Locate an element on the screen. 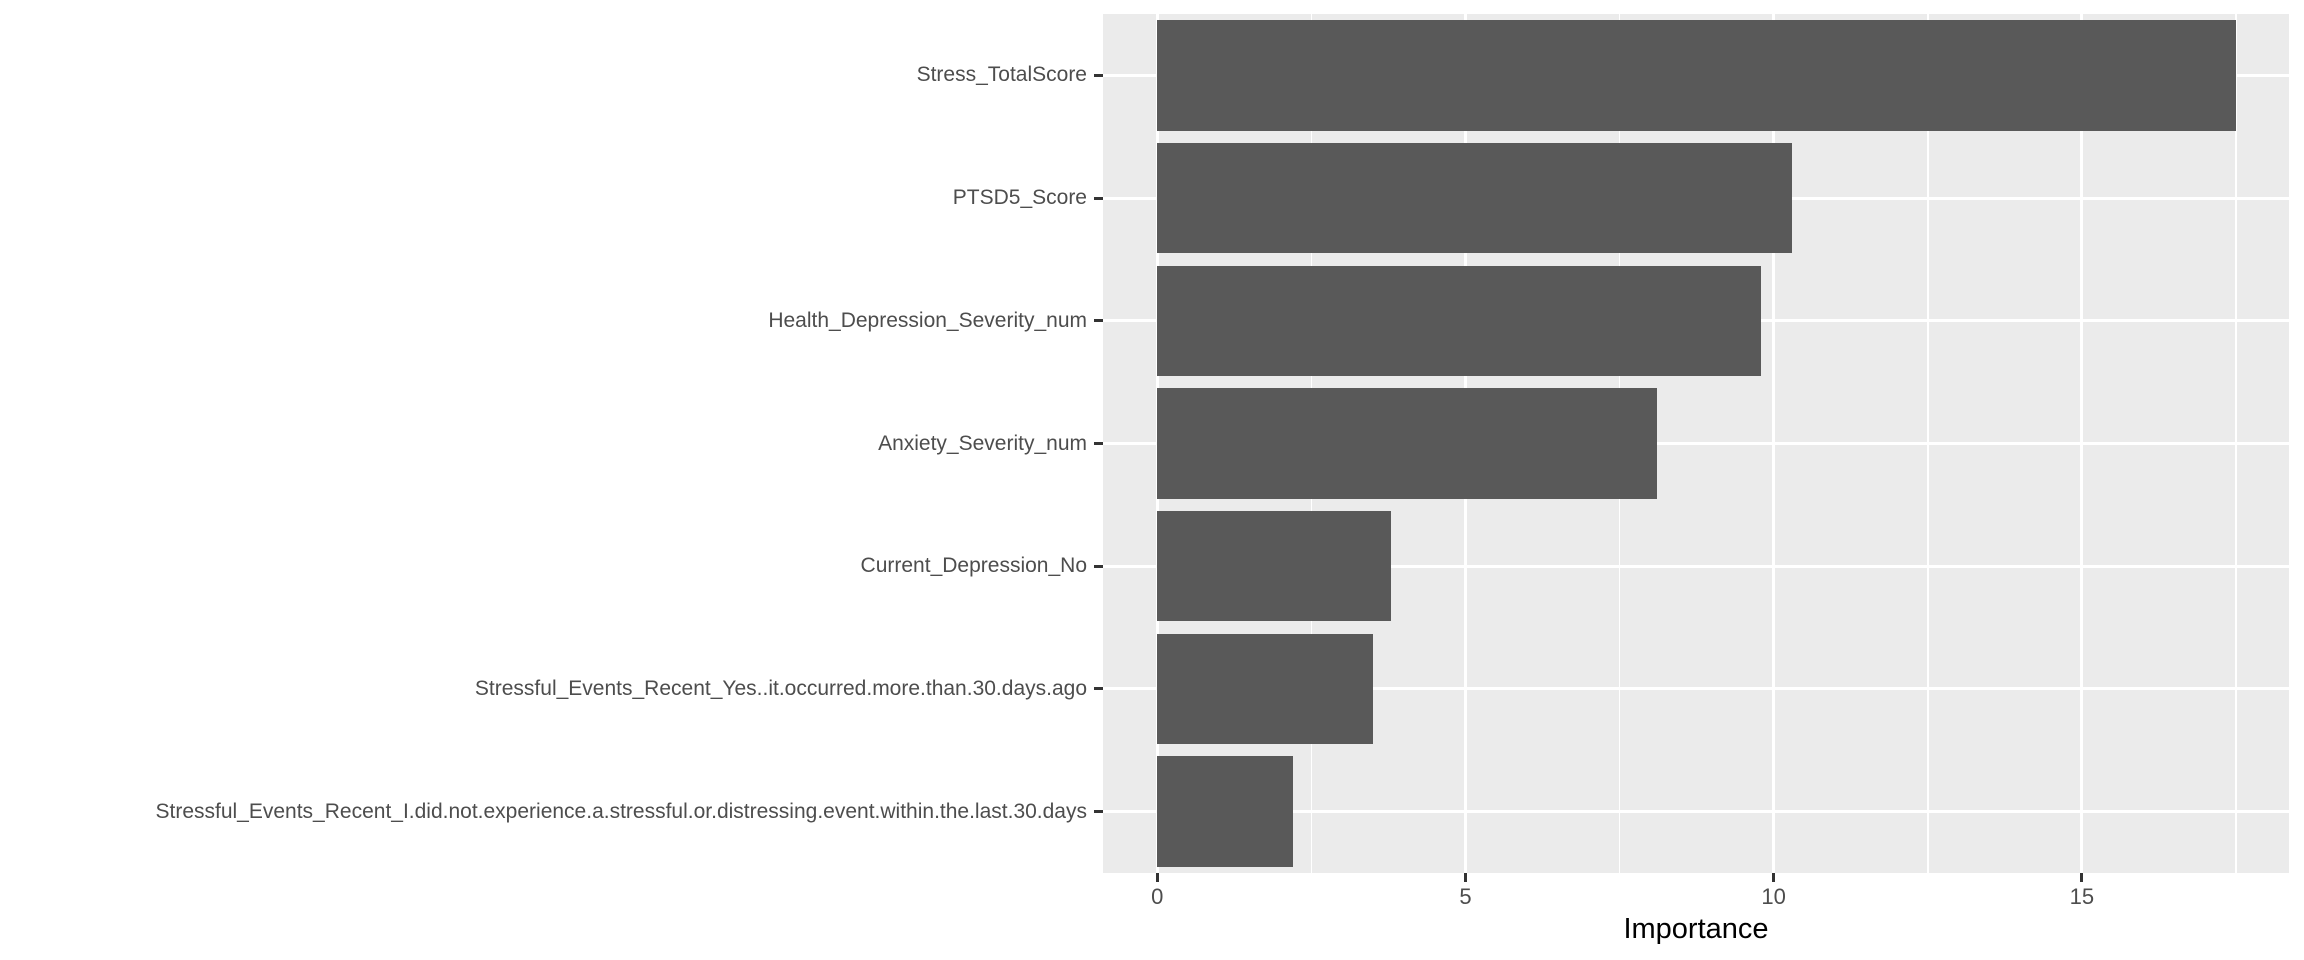 Image resolution: width=2304 pixels, height=960 pixels. y-axis-label: Health_Depression_Severity_num is located at coordinates (927, 320).